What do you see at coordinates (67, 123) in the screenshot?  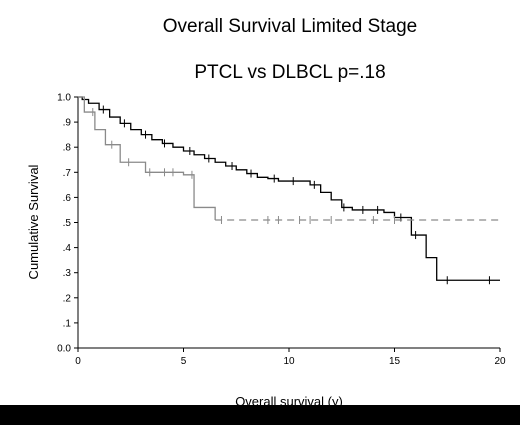 I see `y-tick-label: .9` at bounding box center [67, 123].